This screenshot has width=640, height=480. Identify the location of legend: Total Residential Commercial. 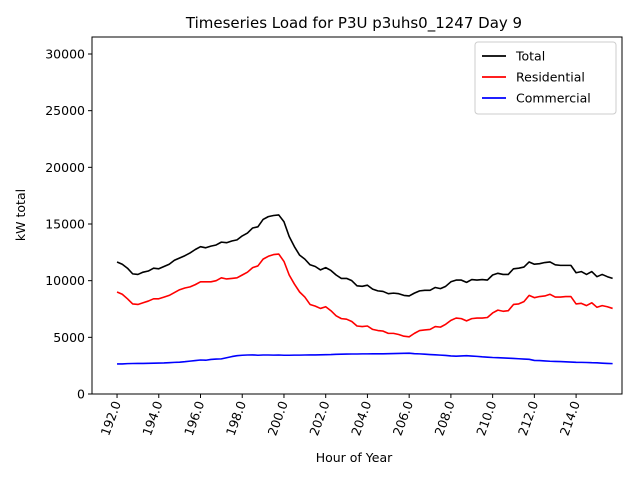
(545, 78).